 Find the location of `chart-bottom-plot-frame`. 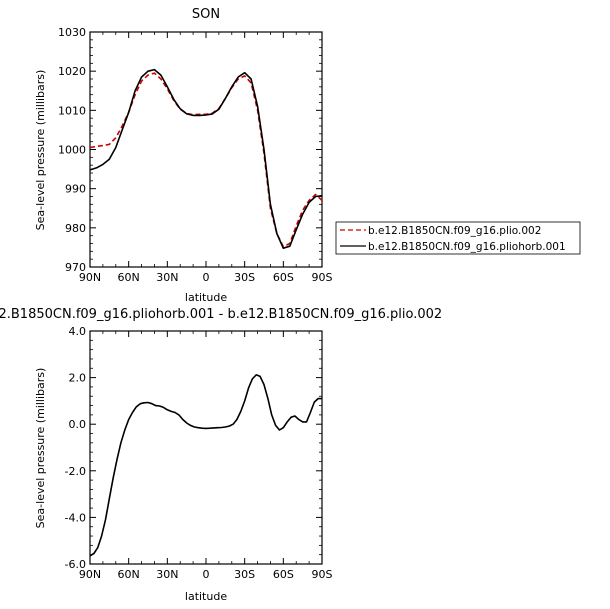

chart-bottom-plot-frame is located at coordinates (206, 447).